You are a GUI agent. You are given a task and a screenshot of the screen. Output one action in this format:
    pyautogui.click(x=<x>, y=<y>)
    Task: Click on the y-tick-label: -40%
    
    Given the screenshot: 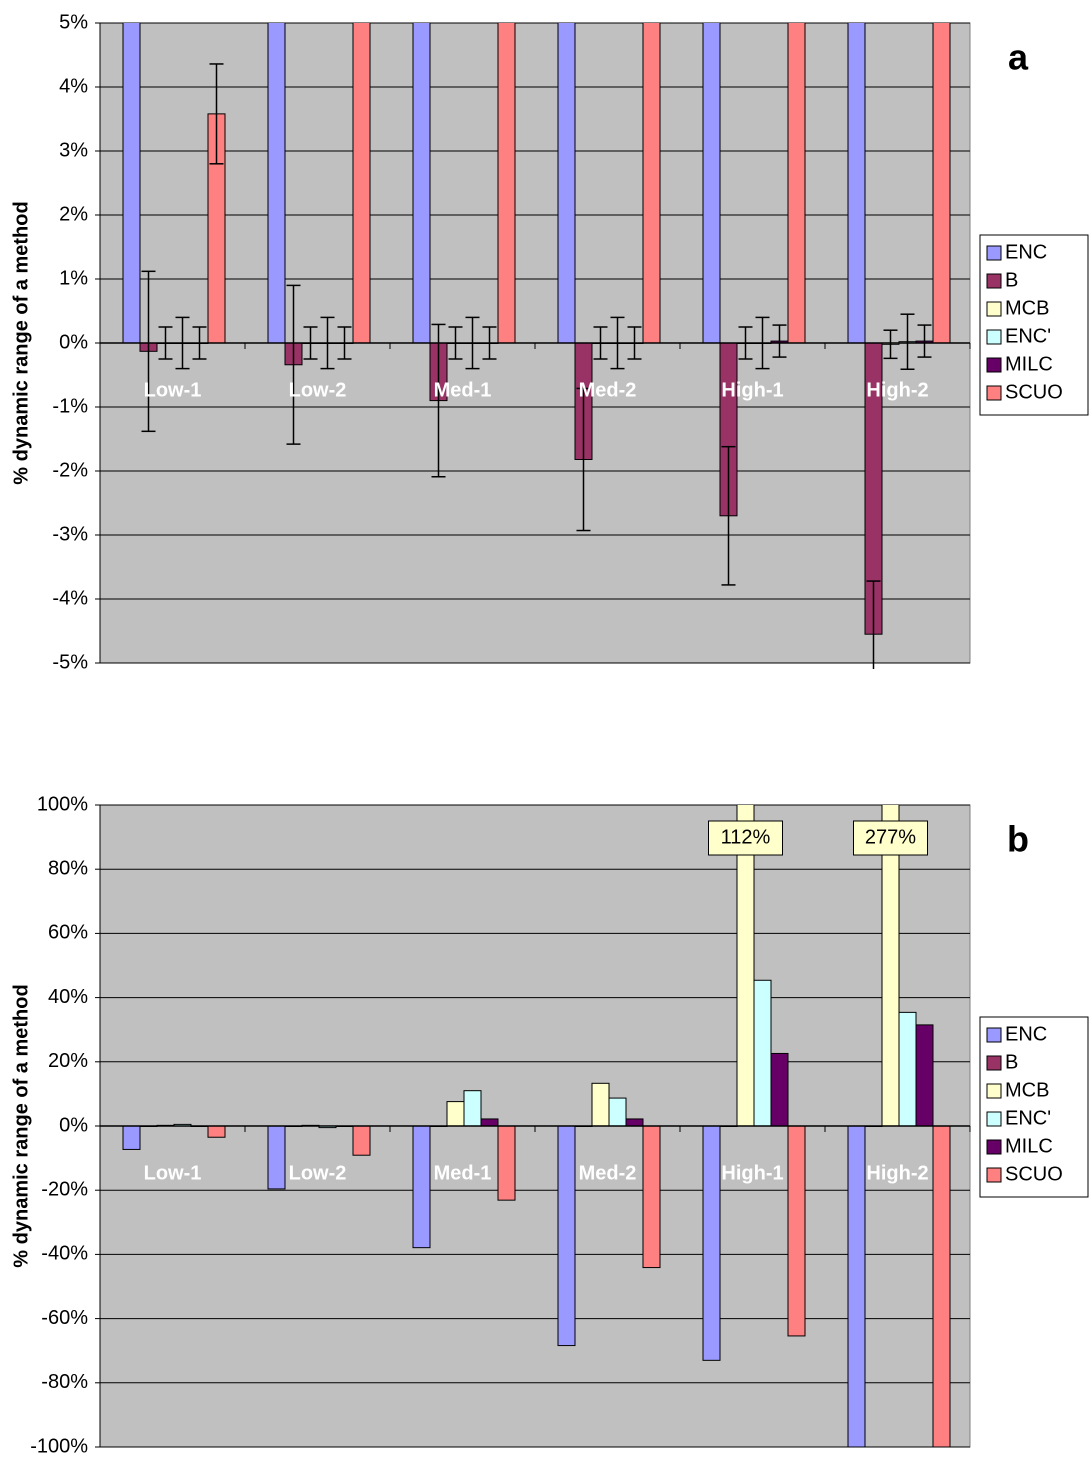 What is the action you would take?
    pyautogui.click(x=64, y=1254)
    